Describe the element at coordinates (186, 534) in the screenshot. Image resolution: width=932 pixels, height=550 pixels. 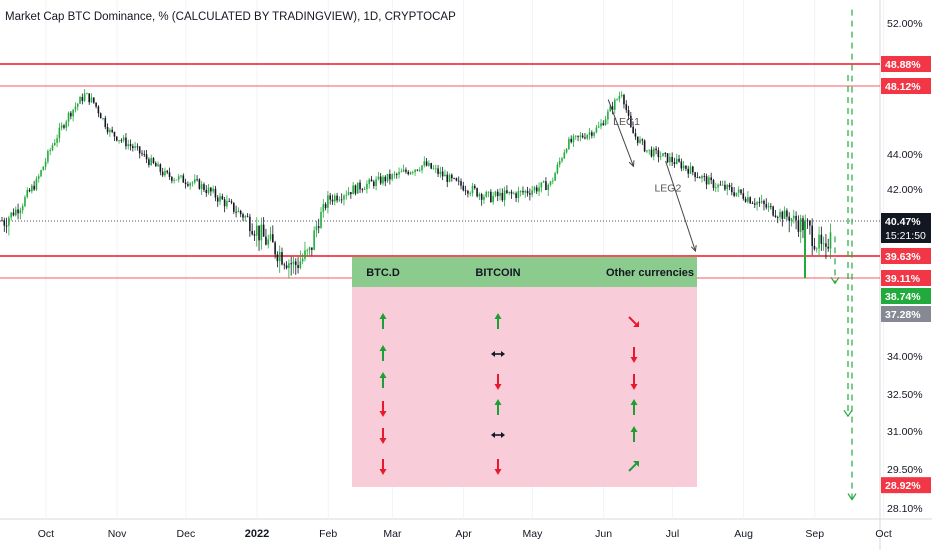
I see `time-tick-label: Dec` at that location.